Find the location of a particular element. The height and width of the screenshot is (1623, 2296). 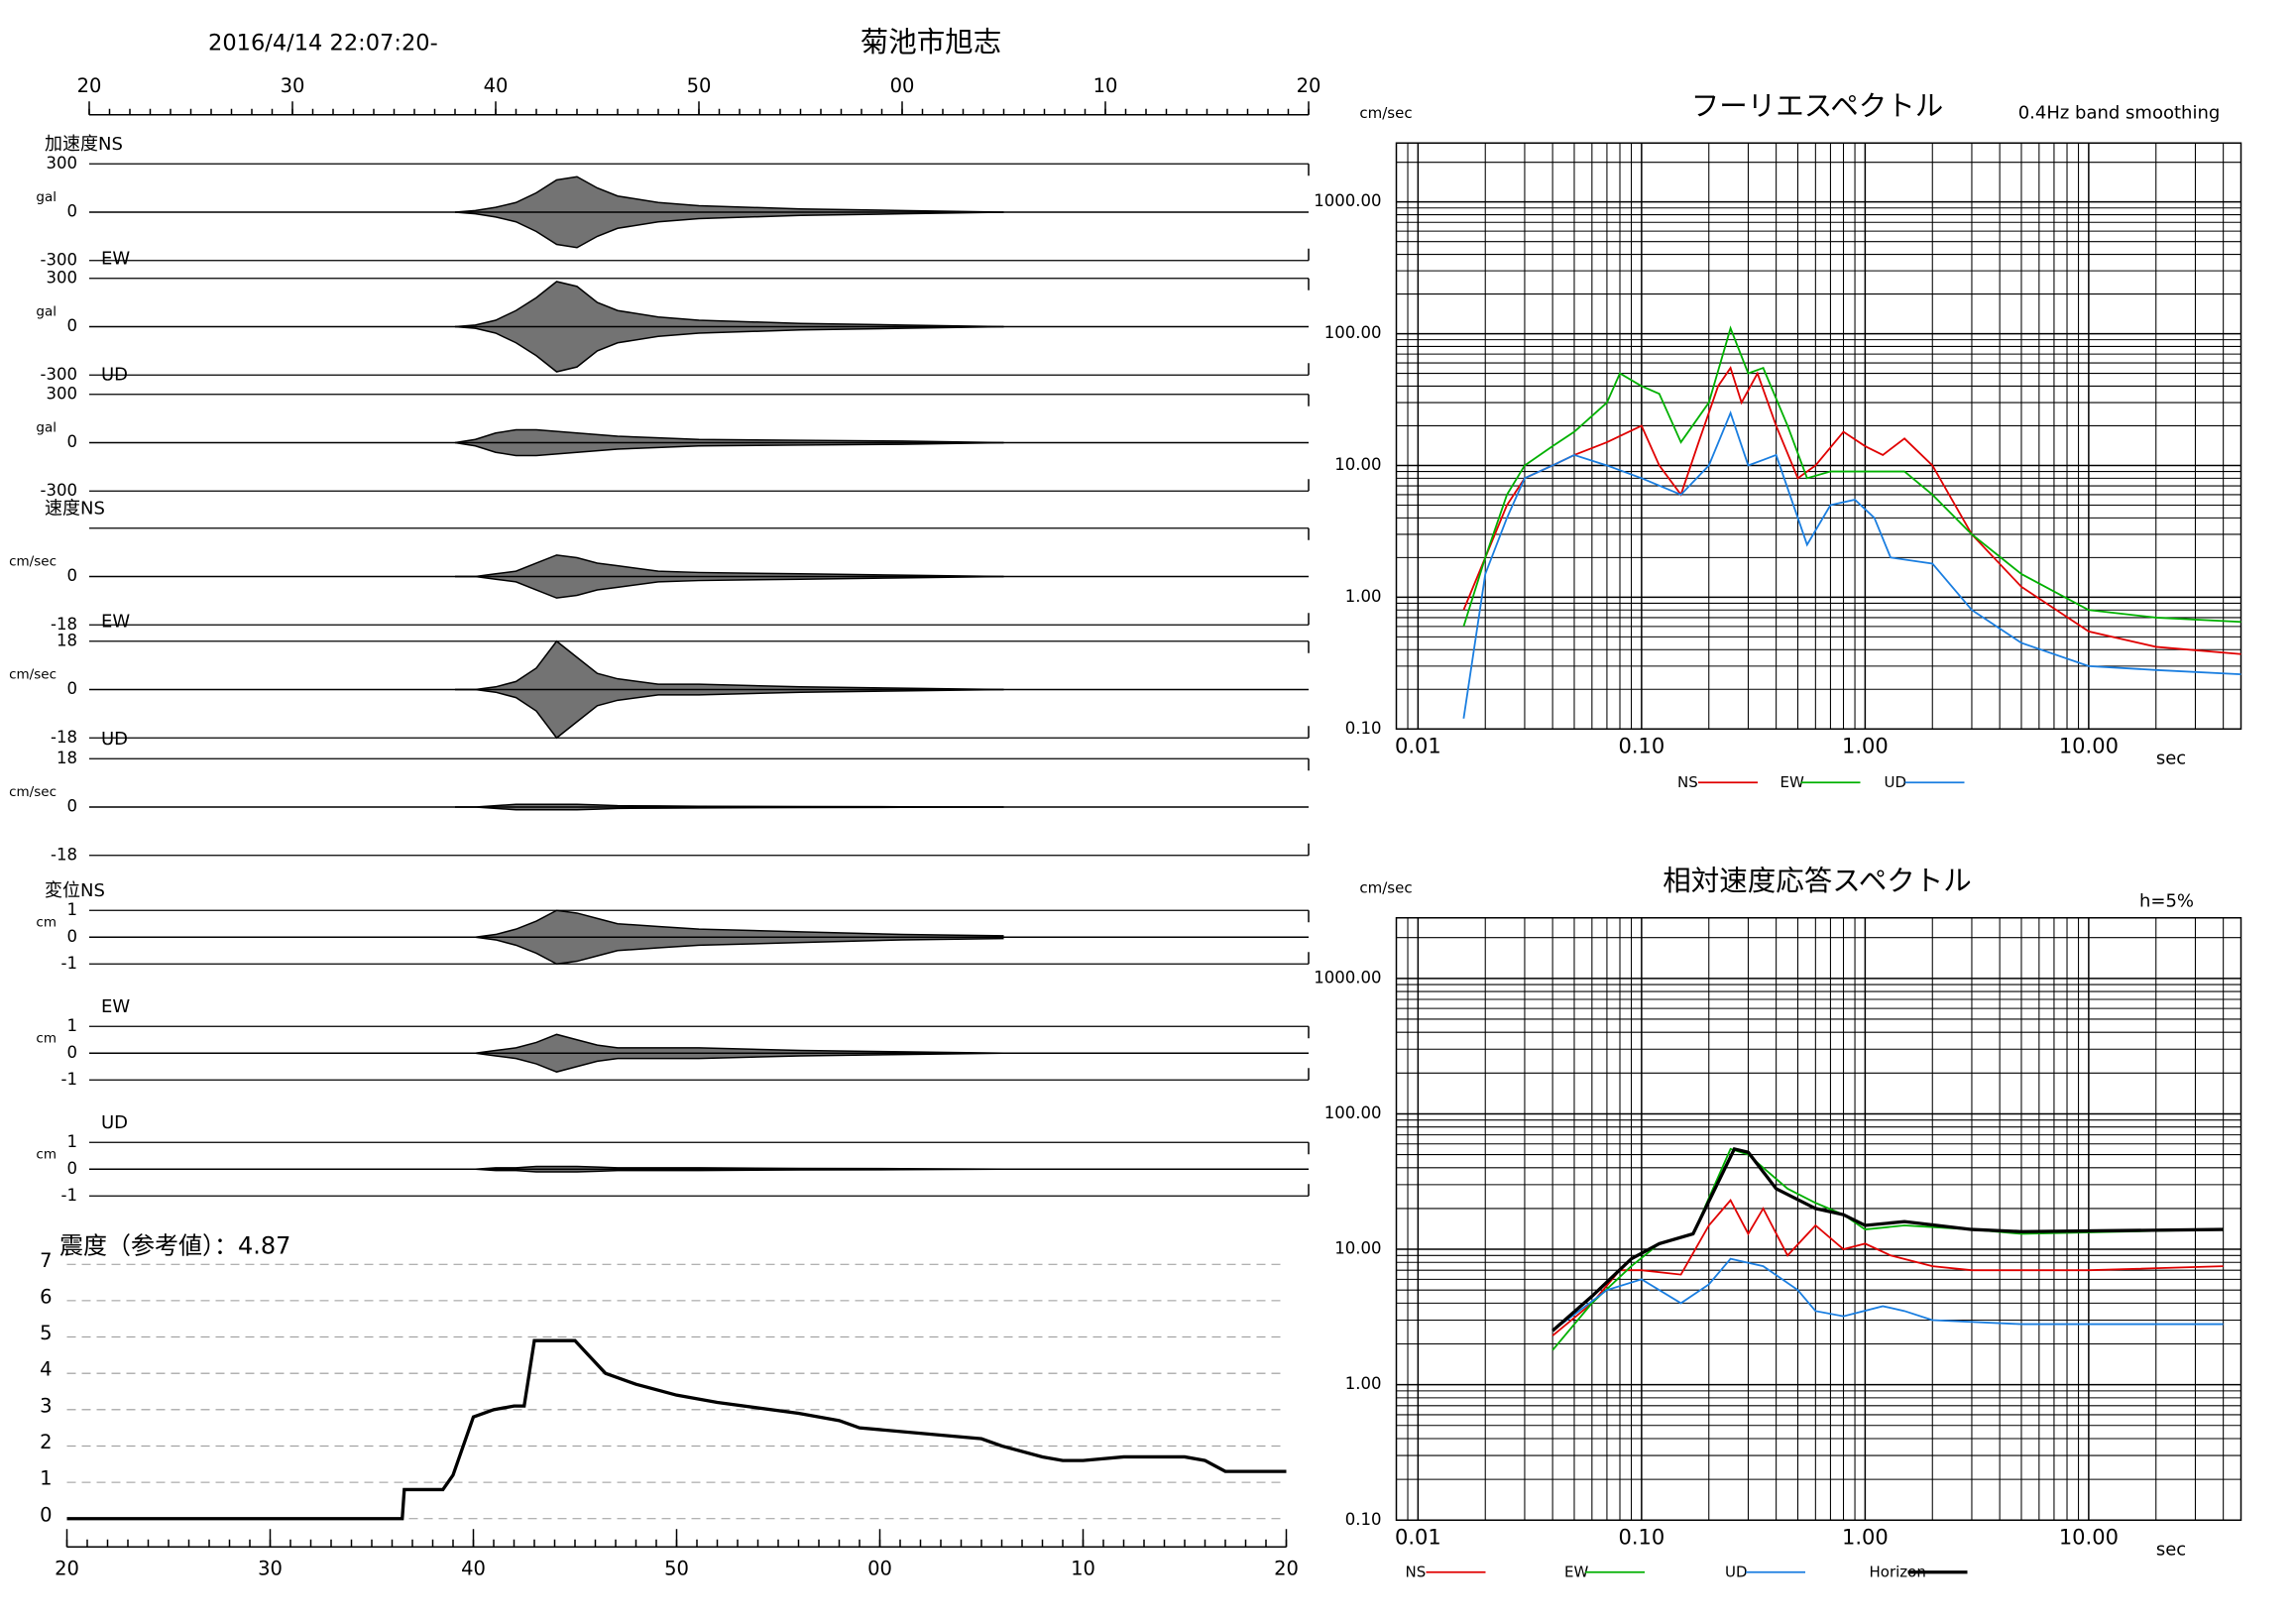

x-tick-label: 0.01 is located at coordinates (1418, 745).